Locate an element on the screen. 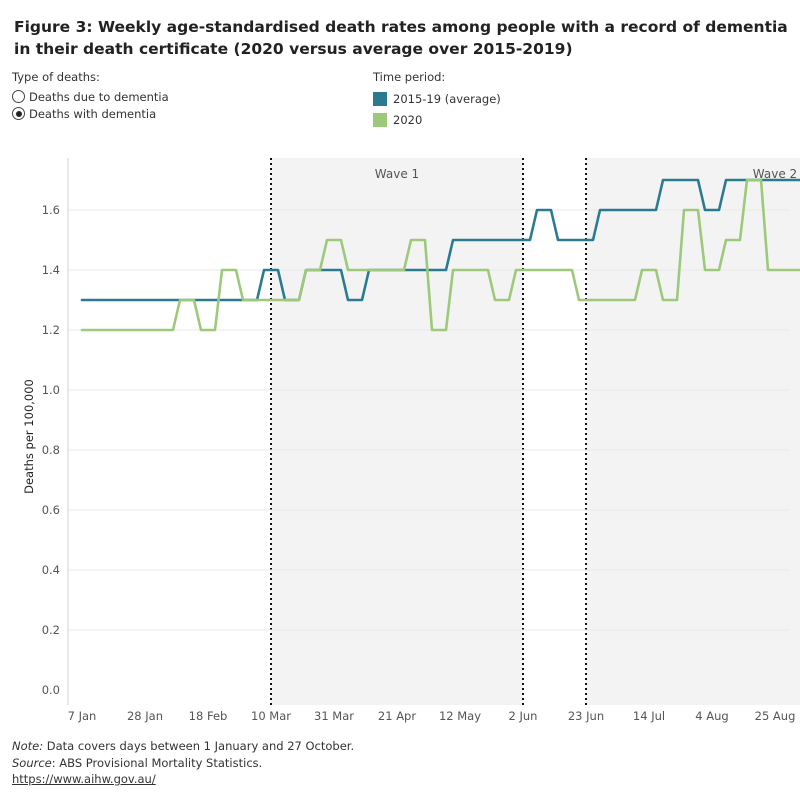  legend-label: 2020 is located at coordinates (408, 119).